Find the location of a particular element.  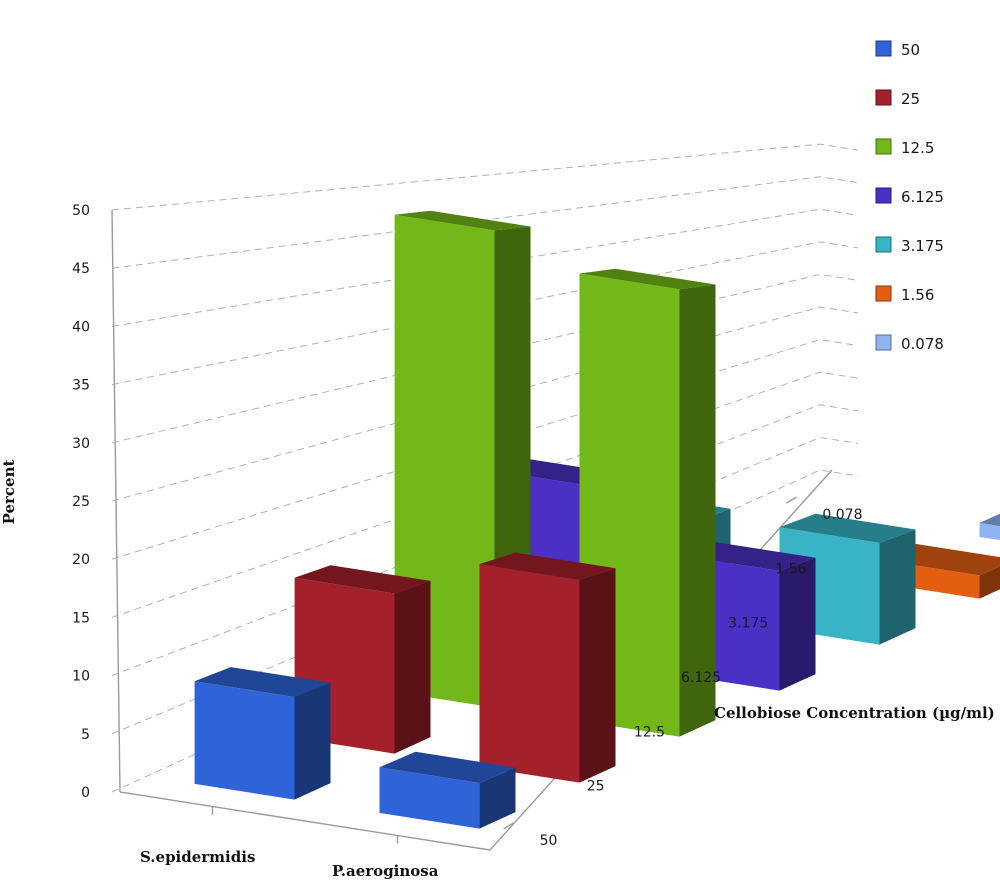

depth-axis-label: Cellobiose Concentration (µg/ml) is located at coordinates (854, 713).